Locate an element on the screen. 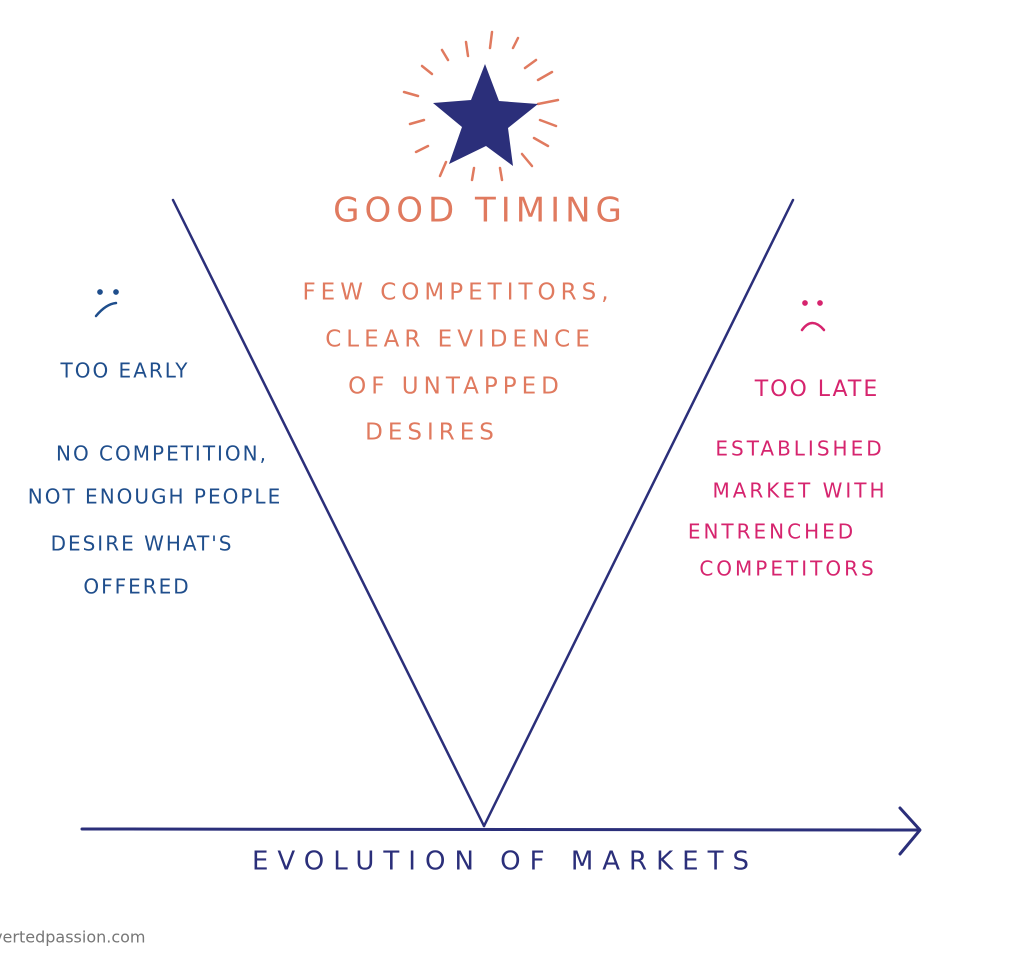 The height and width of the screenshot is (970, 1024). star is located at coordinates (485, 115).